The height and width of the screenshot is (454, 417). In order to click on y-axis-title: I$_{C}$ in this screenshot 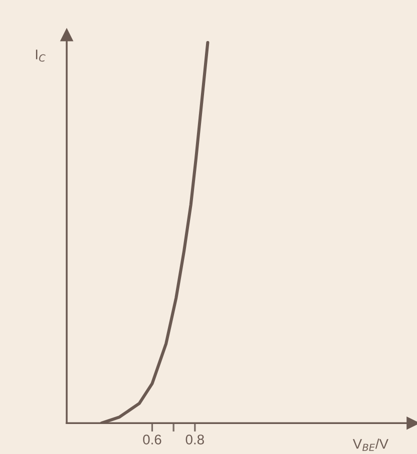, I will do `click(41, 56)`.